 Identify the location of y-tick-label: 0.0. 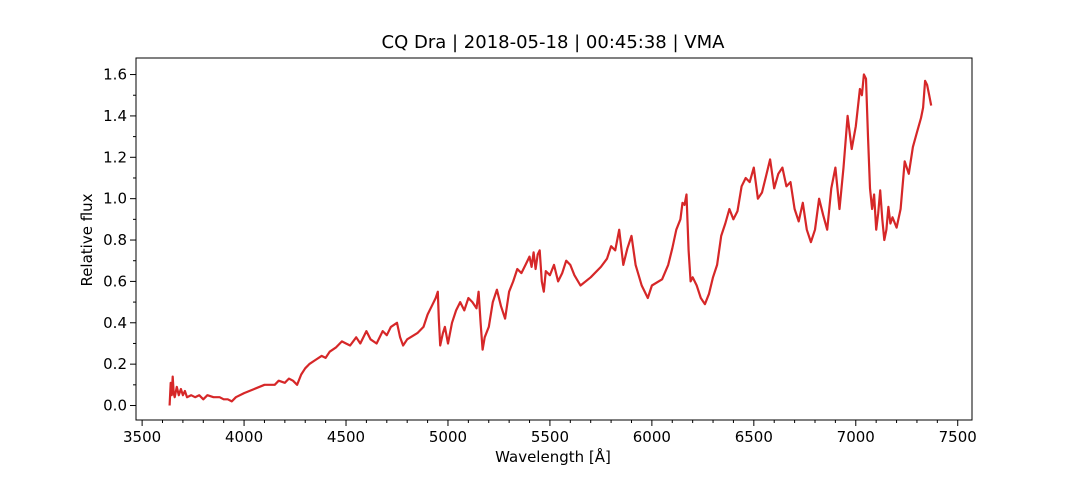
(115, 406).